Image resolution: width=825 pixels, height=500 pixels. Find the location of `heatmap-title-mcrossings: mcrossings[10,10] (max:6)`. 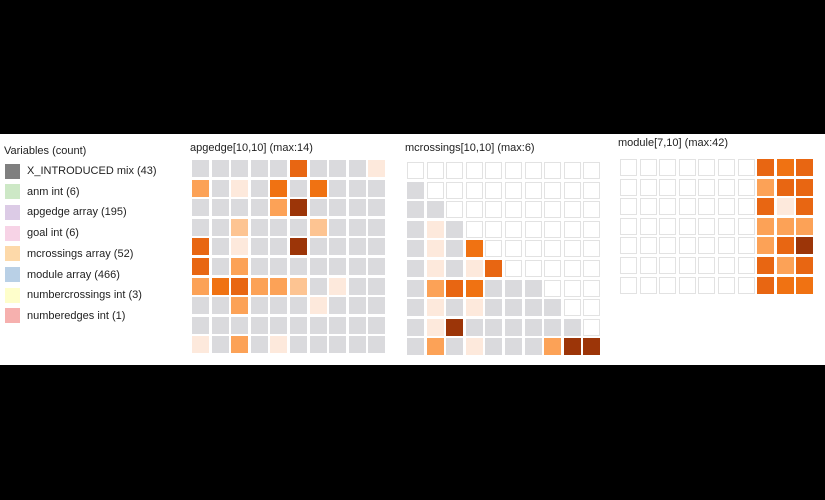

heatmap-title-mcrossings: mcrossings[10,10] (max:6) is located at coordinates (470, 148).